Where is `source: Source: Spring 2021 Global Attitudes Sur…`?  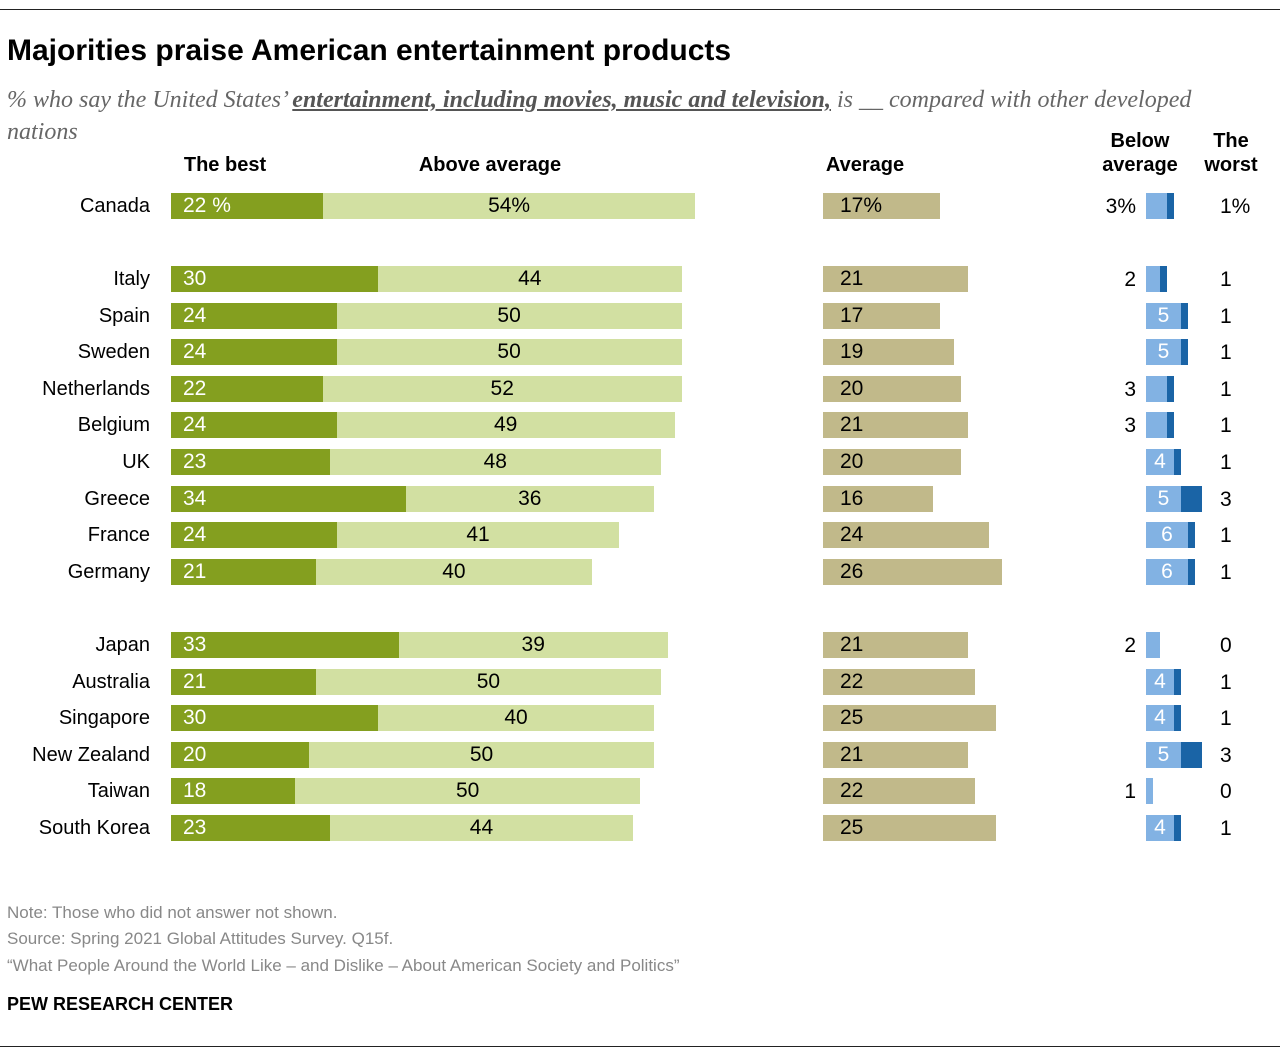 source: Source: Spring 2021 Global Attitudes Sur… is located at coordinates (200, 938).